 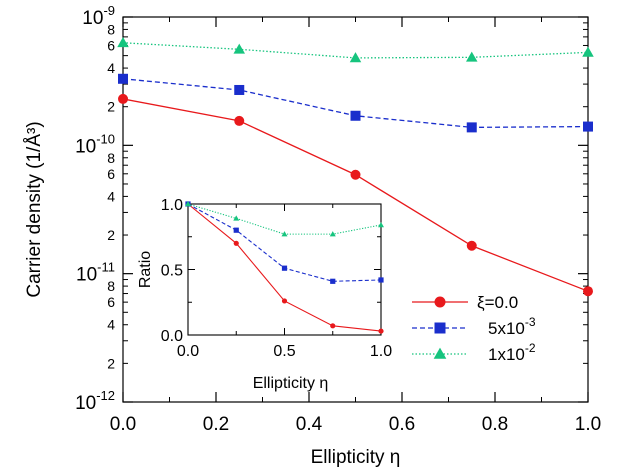 I want to click on inset-x-axis-label: Ellipticity η, so click(x=291, y=383).